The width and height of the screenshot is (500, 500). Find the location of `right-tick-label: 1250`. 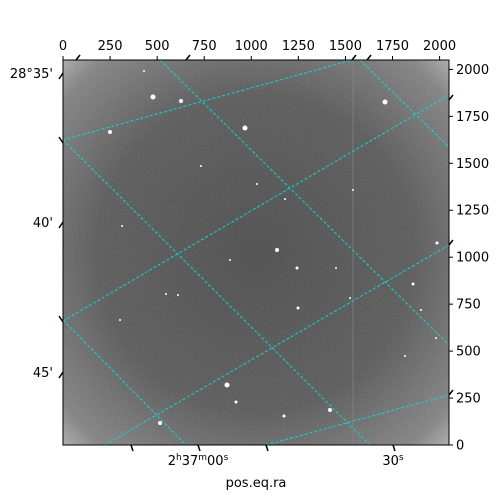

right-tick-label: 1250 is located at coordinates (472, 211).